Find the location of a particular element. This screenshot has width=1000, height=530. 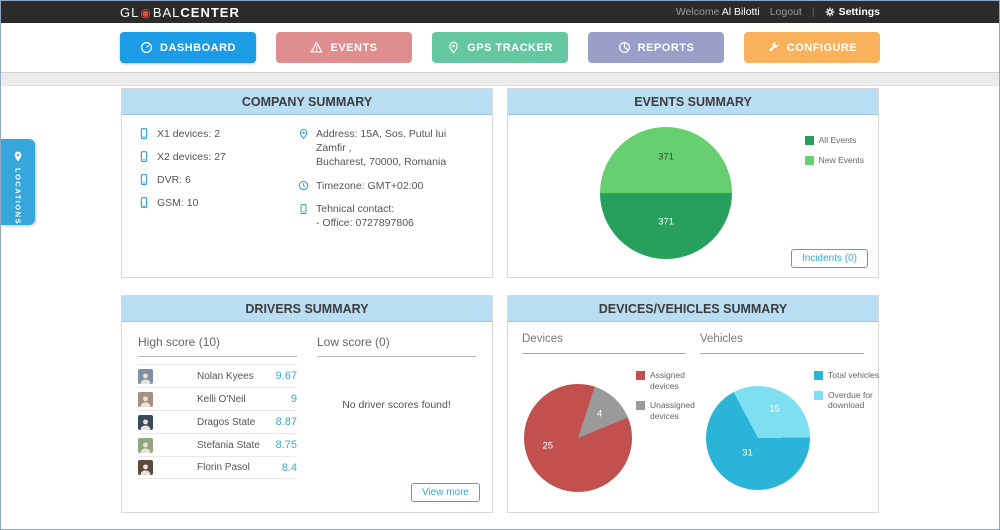

user-name: Al Bilotti is located at coordinates (740, 12).